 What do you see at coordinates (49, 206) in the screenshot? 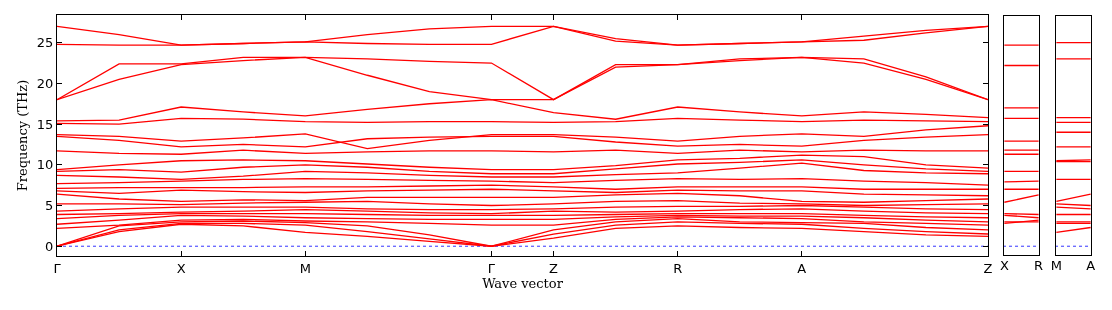
I see `y-tick-label: 5` at bounding box center [49, 206].